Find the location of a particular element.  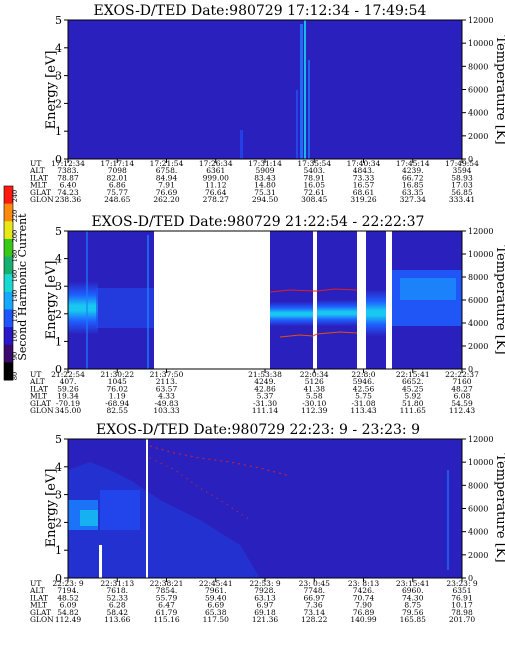

panel-2-temperature-trace is located at coordinates (313, 290).